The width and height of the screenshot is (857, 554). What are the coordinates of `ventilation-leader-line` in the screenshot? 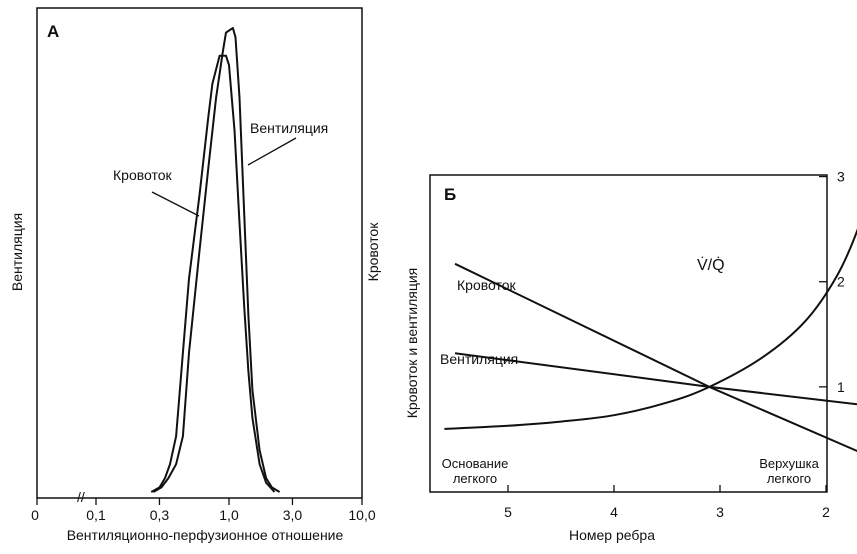 It's located at (272, 151).